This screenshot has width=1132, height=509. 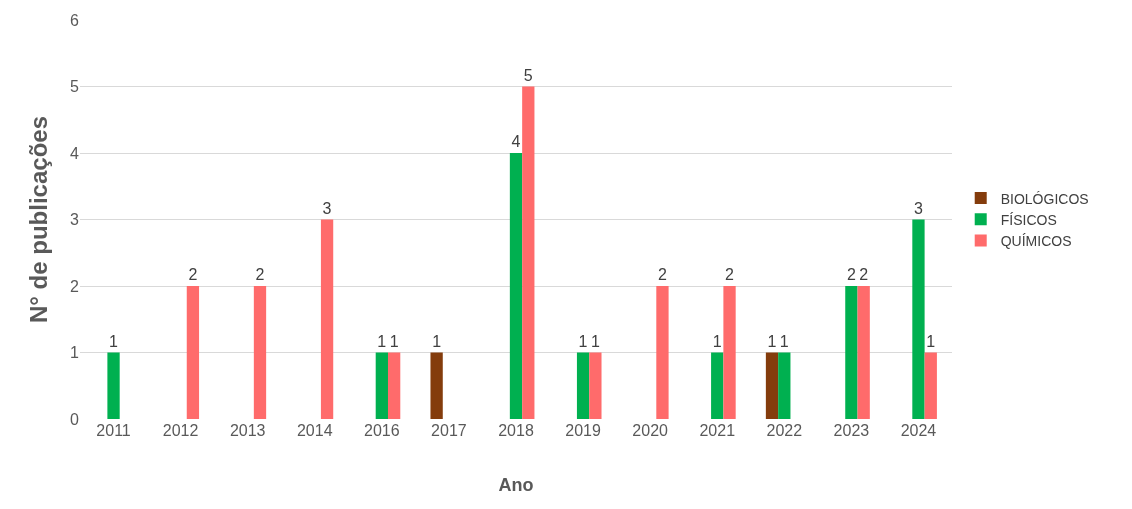 What do you see at coordinates (528, 75) in the screenshot?
I see `data-label: 5` at bounding box center [528, 75].